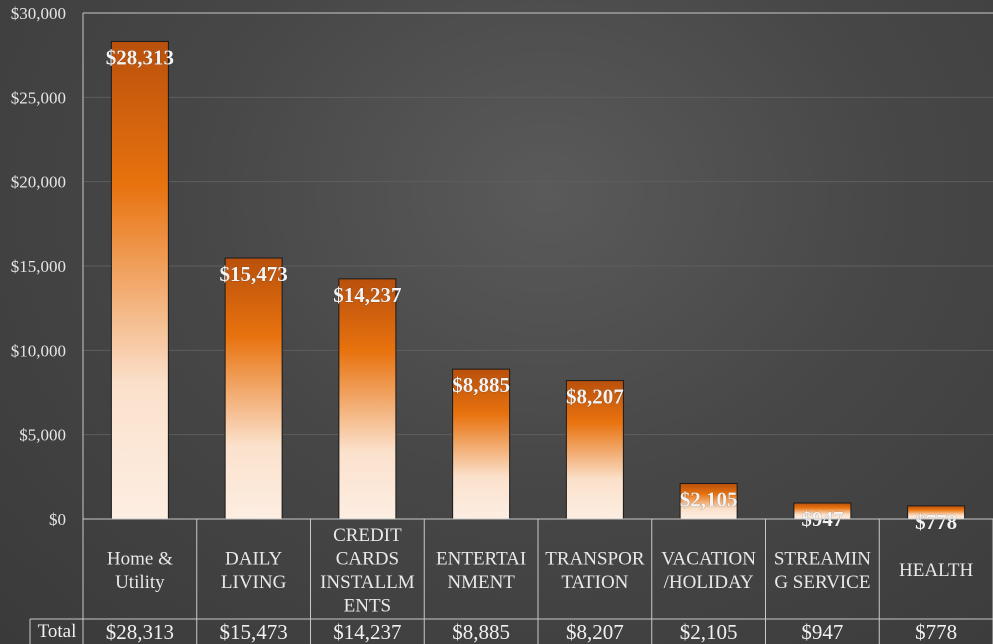  I want to click on y-tick-label: $15,000, so click(38, 266).